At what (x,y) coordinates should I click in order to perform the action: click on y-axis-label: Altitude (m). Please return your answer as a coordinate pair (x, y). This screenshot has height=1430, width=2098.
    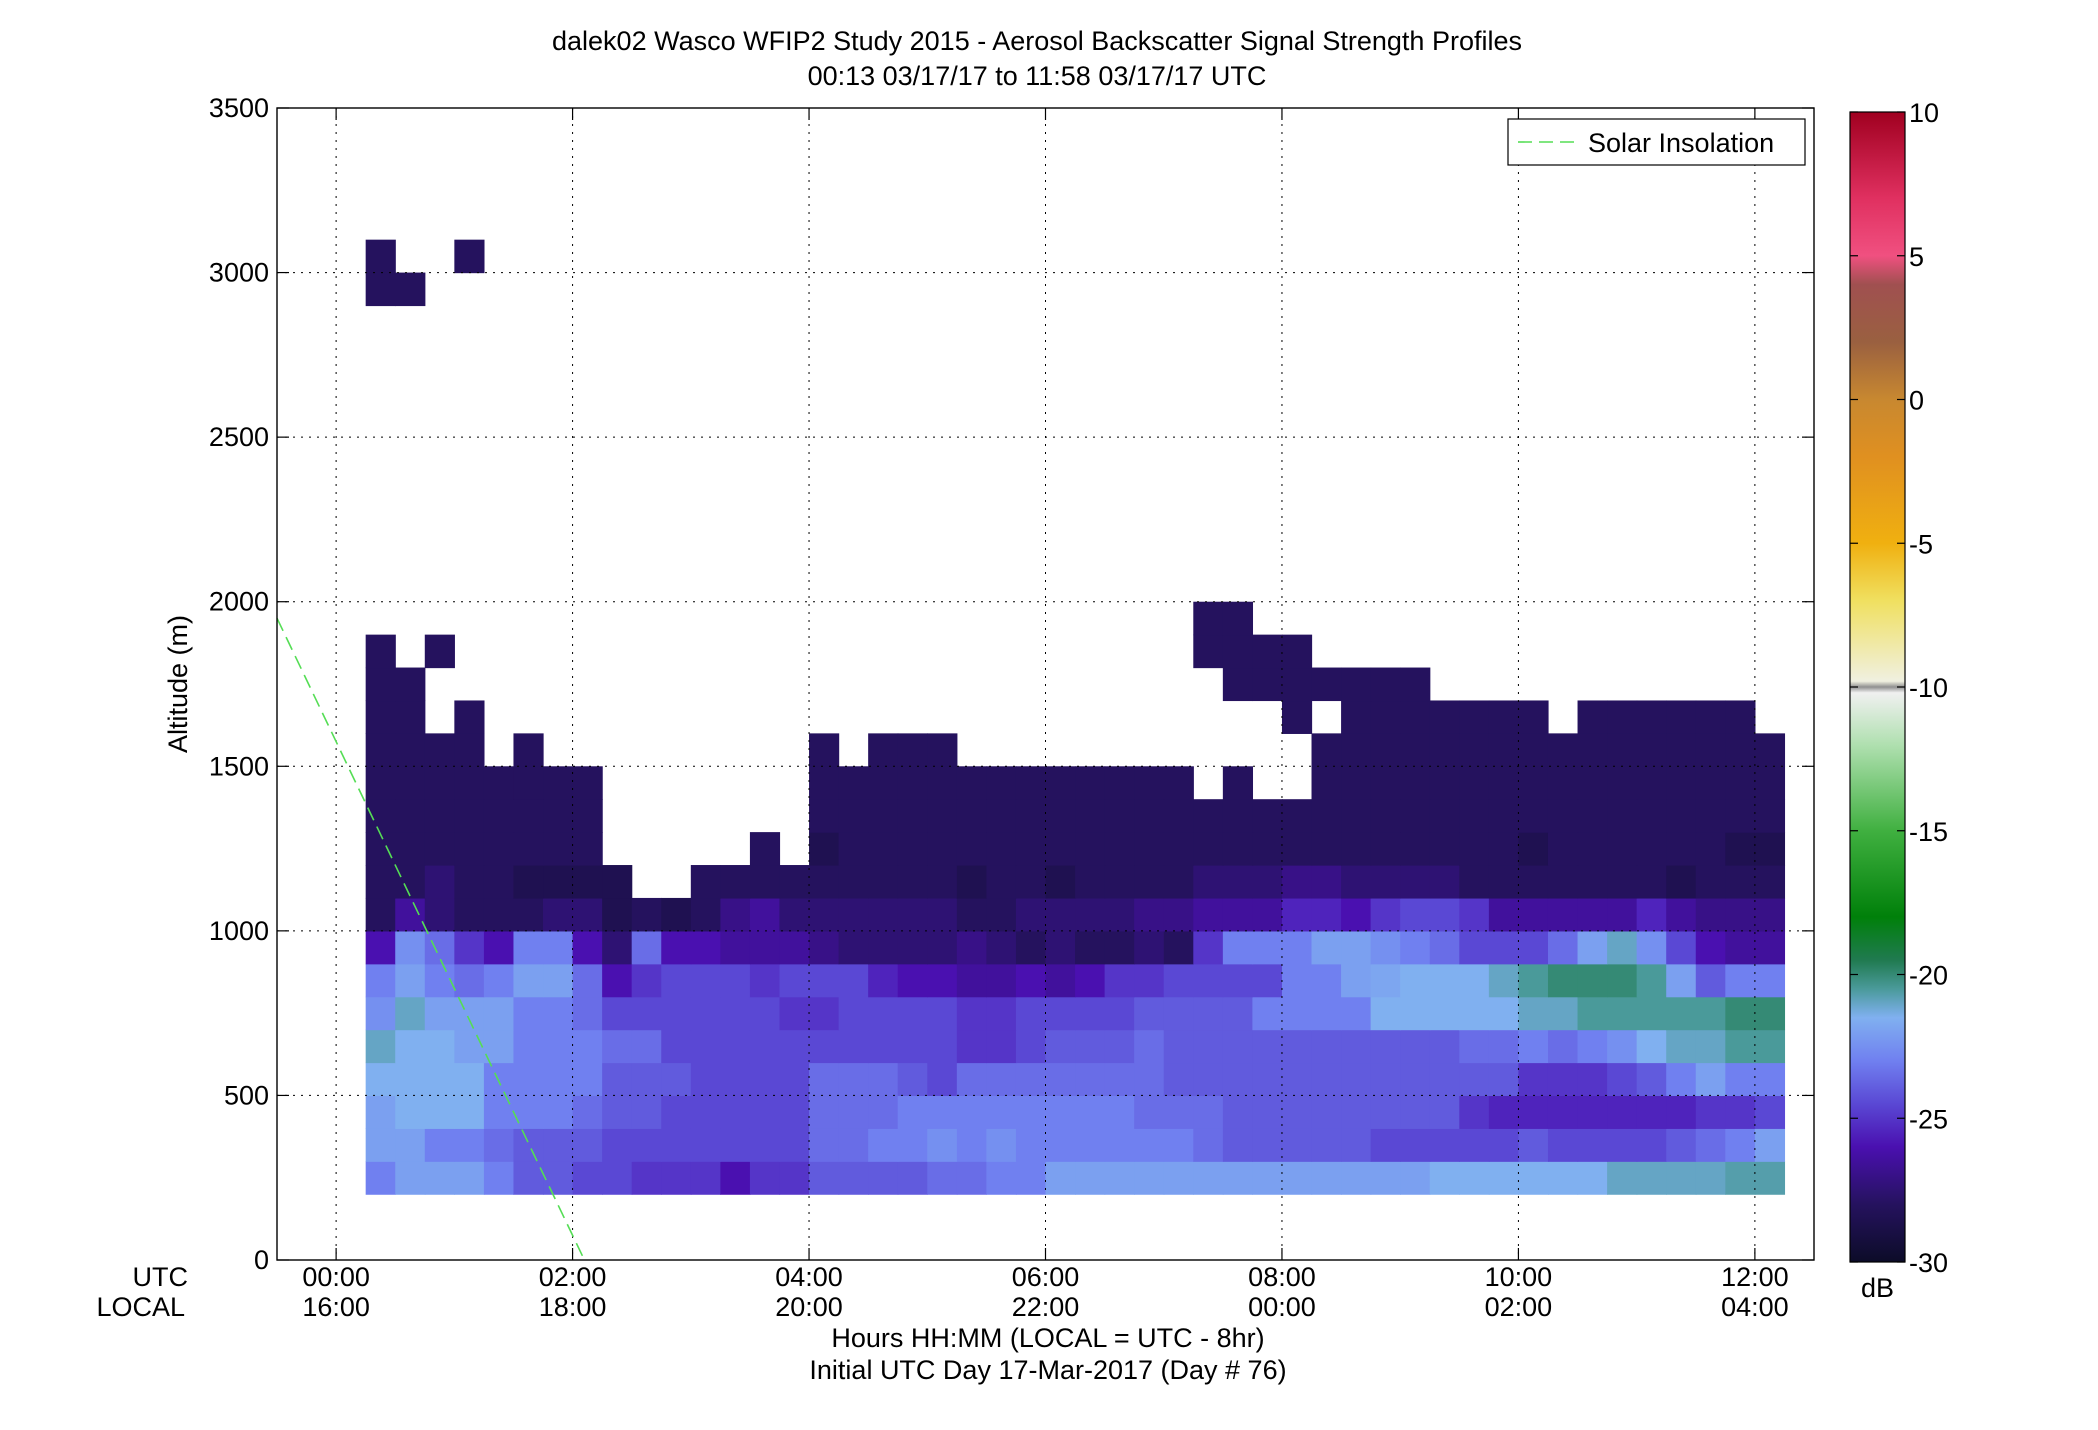
    Looking at the image, I should click on (178, 684).